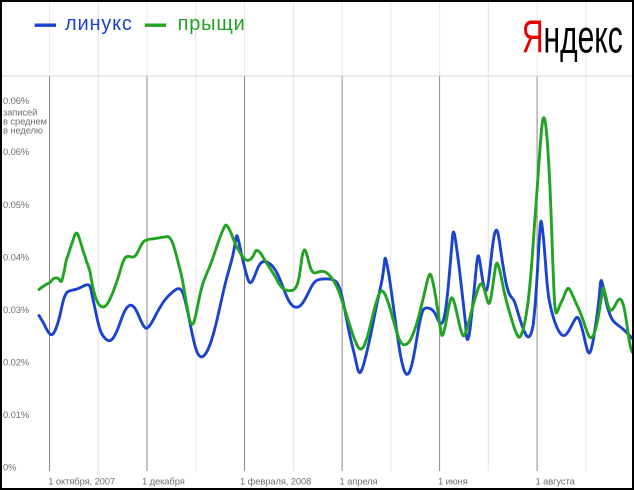  What do you see at coordinates (16, 361) in the screenshot?
I see `svg-text: 0.02%` at bounding box center [16, 361].